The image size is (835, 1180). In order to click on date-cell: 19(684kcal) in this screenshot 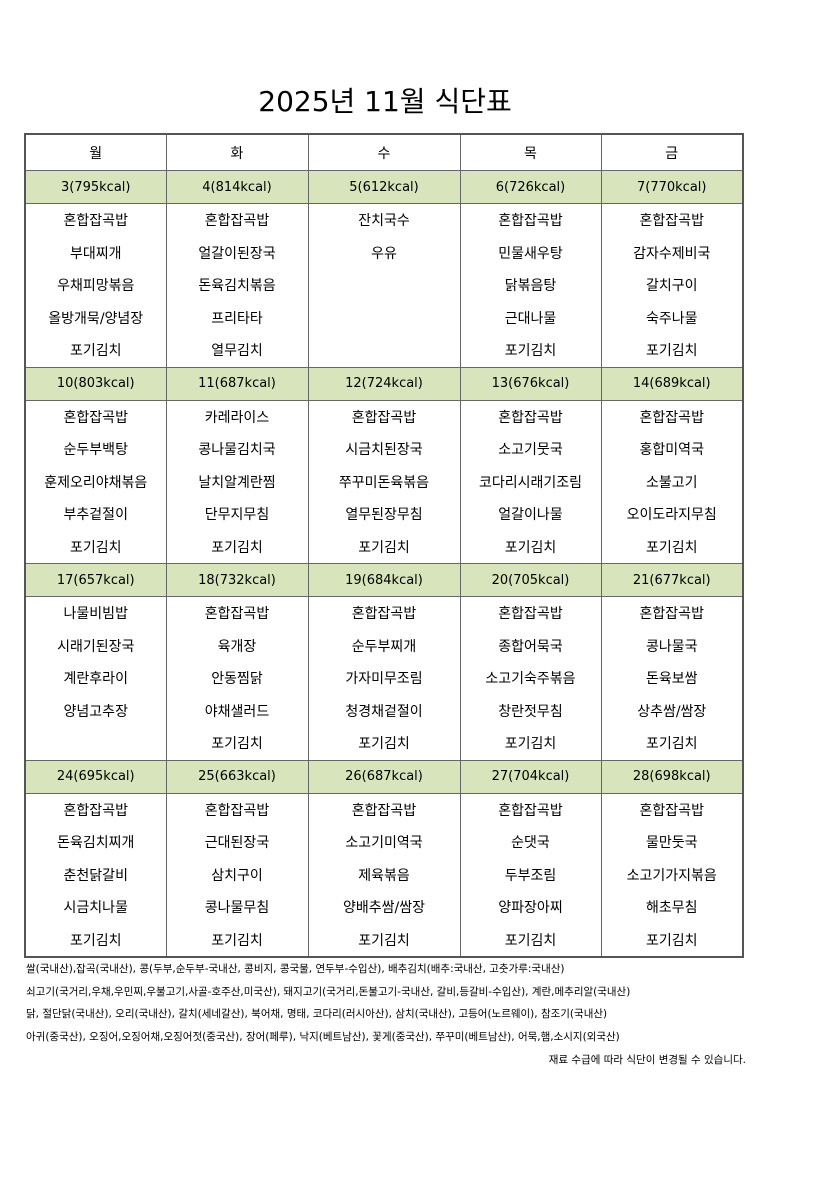, I will do `click(384, 580)`.